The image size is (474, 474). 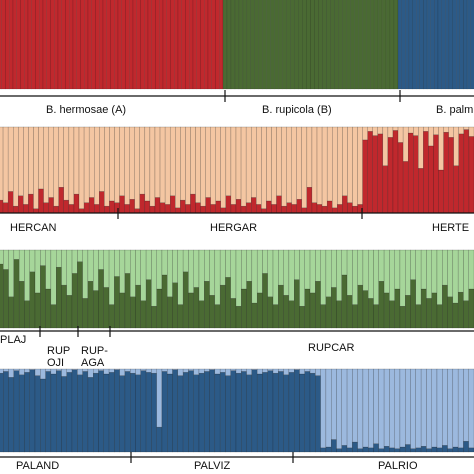 I want to click on species-name: B. hermosae, so click(x=77, y=110).